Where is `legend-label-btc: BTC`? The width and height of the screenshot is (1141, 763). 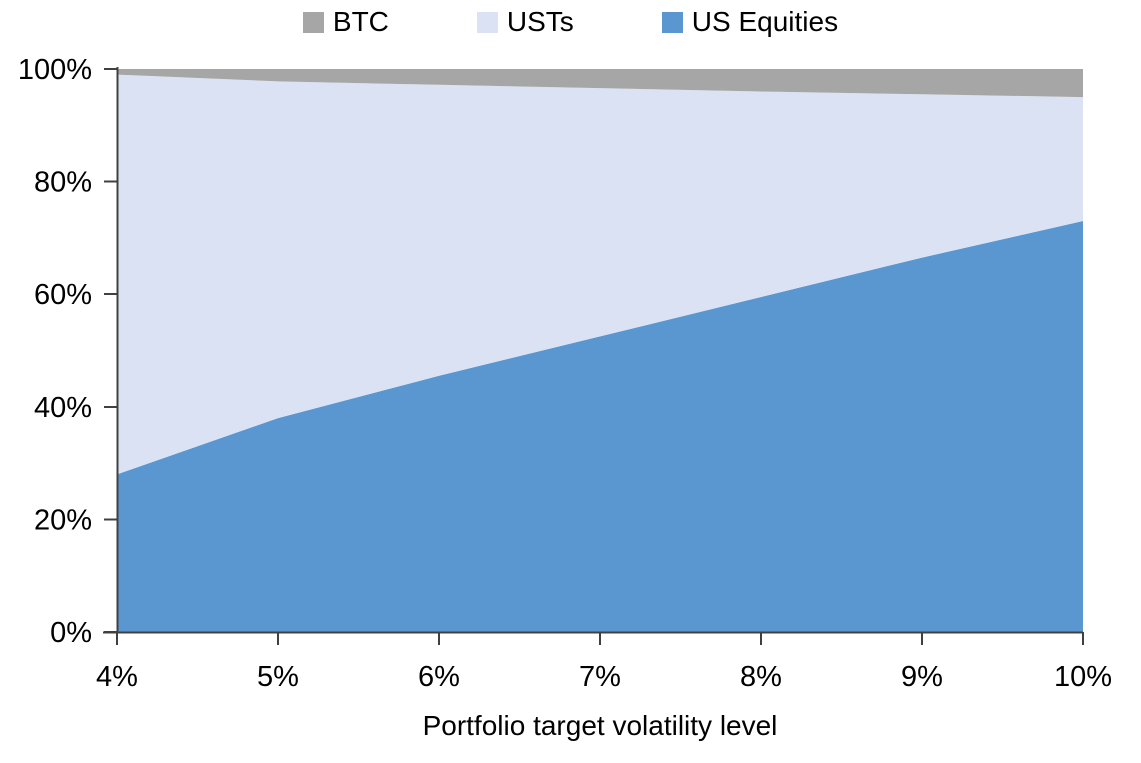 legend-label-btc: BTC is located at coordinates (360, 21).